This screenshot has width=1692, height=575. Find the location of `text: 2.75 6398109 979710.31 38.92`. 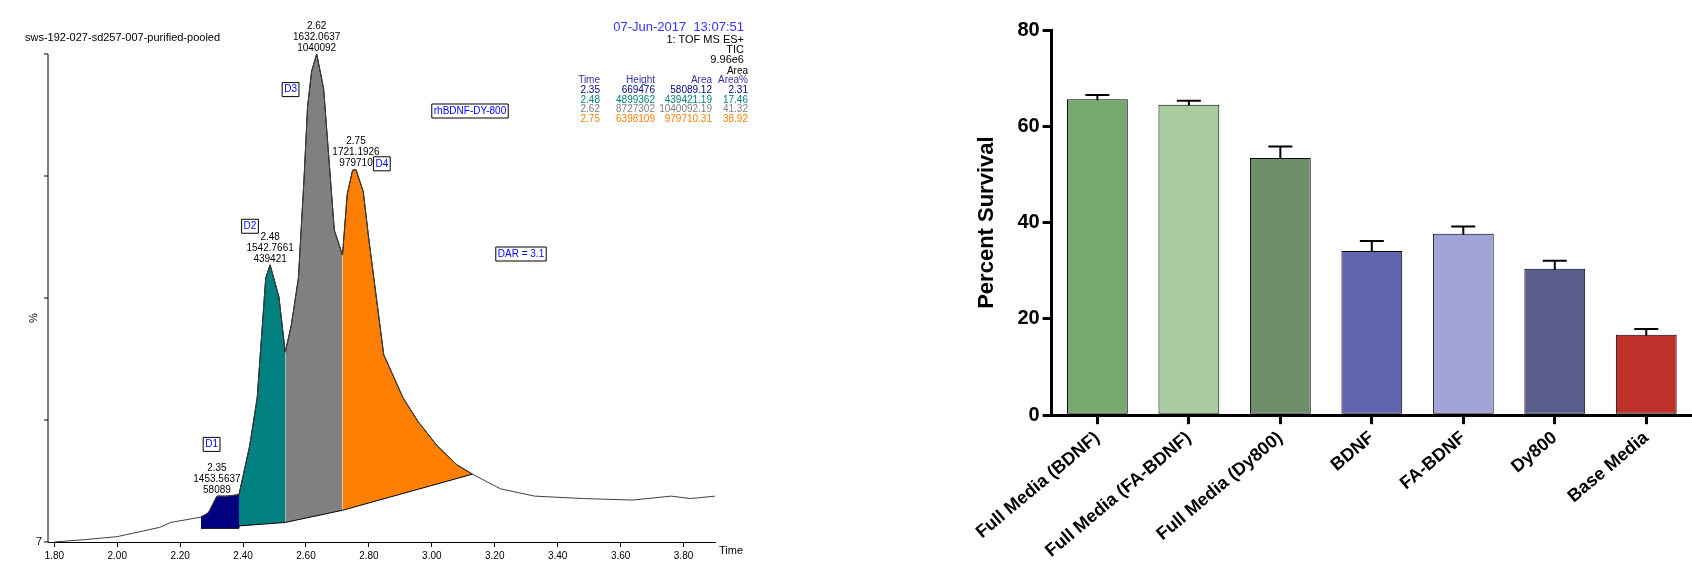

text: 2.75 6398109 979710.31 38.92 is located at coordinates (664, 118).